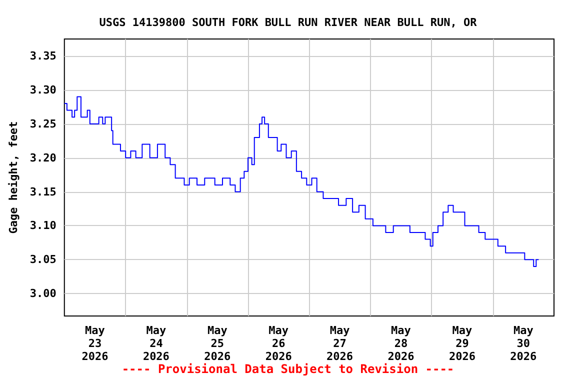 The height and width of the screenshot is (384, 576). Describe the element at coordinates (43, 259) in the screenshot. I see `y-tick-label: 3.05` at that location.